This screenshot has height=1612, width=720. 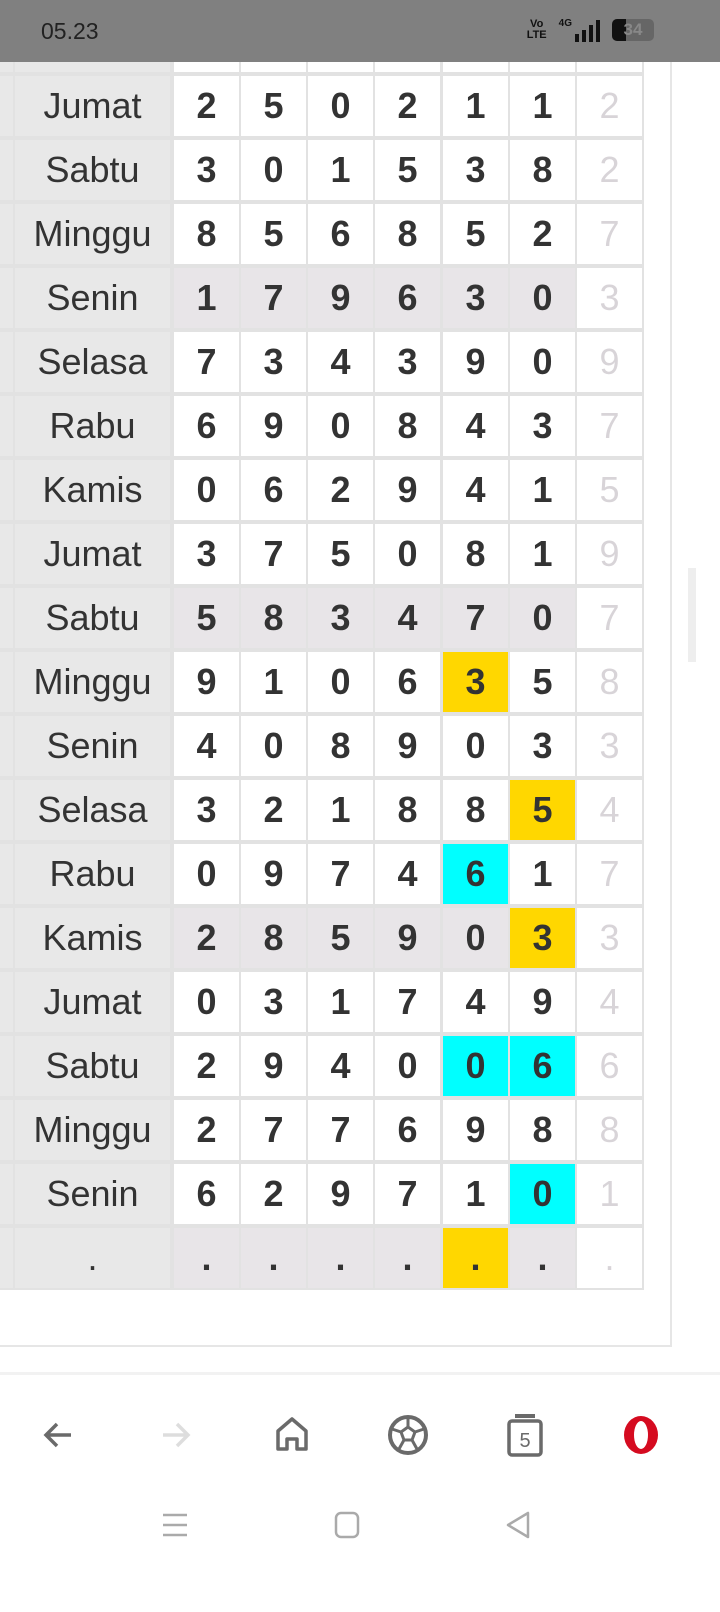 I want to click on day-cell: Minggu, so click(x=92, y=234).